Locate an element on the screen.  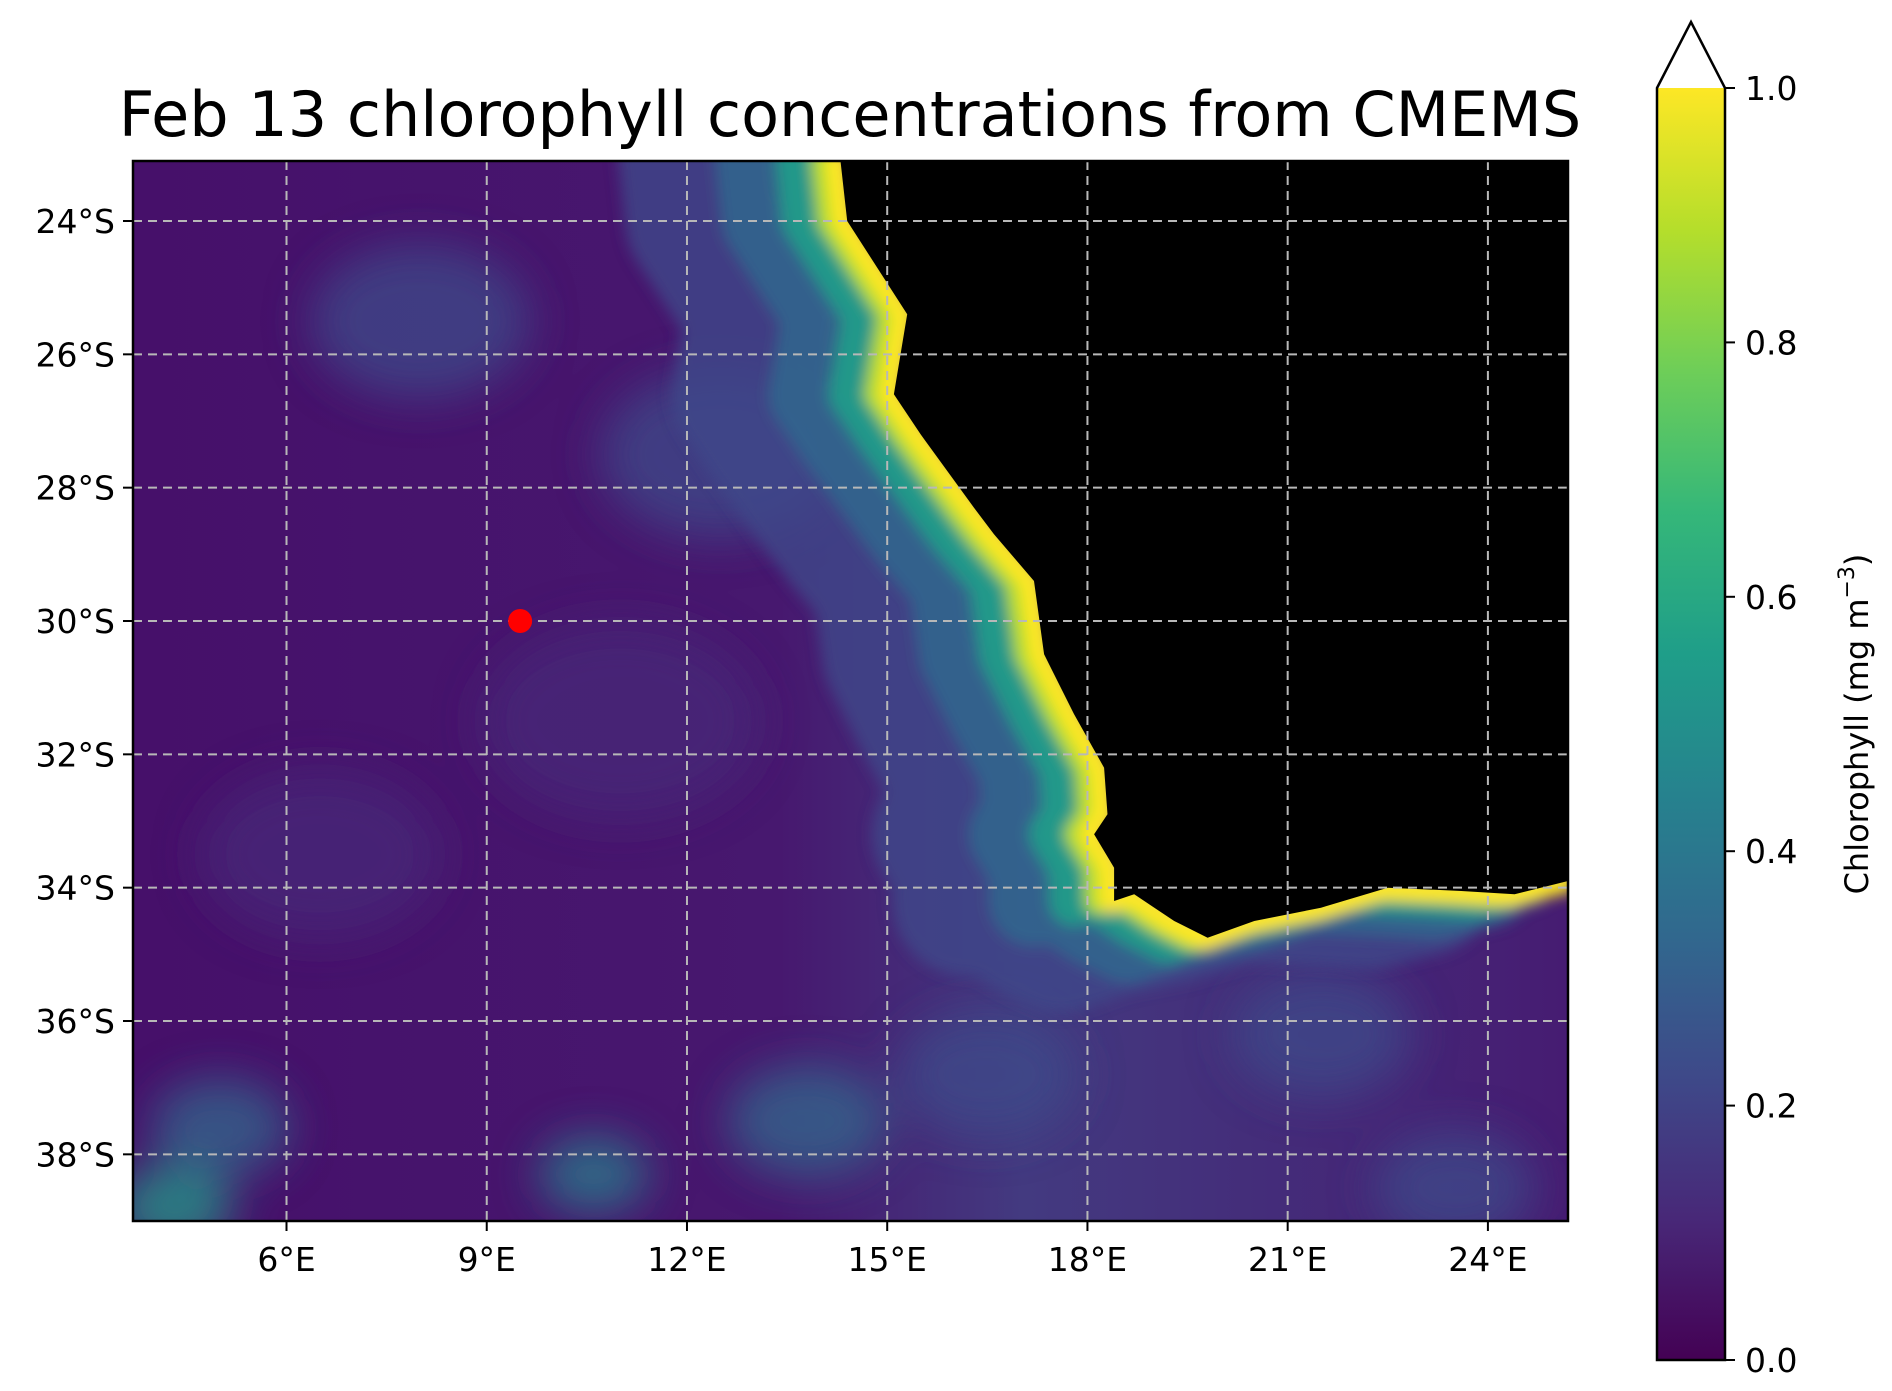
lon-tick-label: 6°E is located at coordinates (286, 1259).